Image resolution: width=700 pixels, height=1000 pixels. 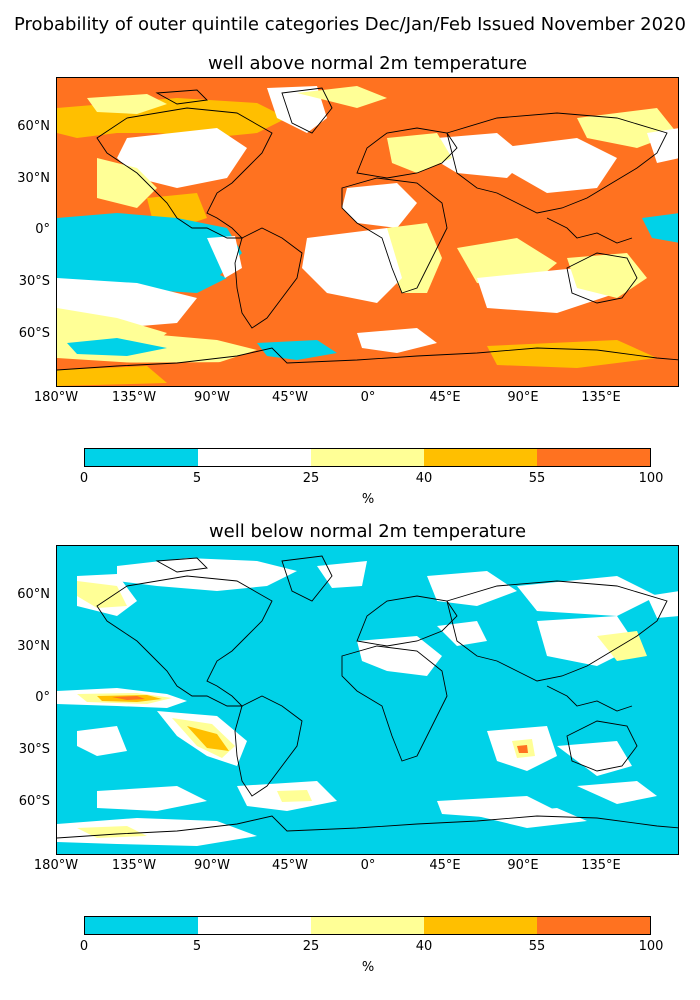 I want to click on lat-tick: 60°N, so click(x=33, y=126).